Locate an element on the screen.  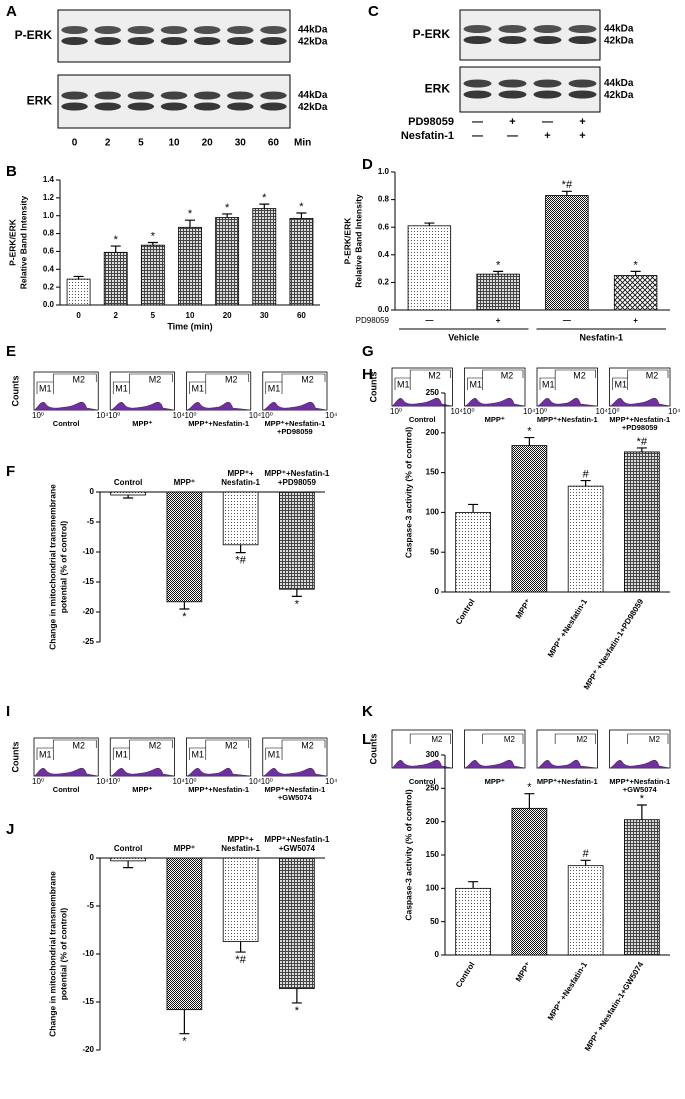
significance: *# is located at coordinates (240, 561).